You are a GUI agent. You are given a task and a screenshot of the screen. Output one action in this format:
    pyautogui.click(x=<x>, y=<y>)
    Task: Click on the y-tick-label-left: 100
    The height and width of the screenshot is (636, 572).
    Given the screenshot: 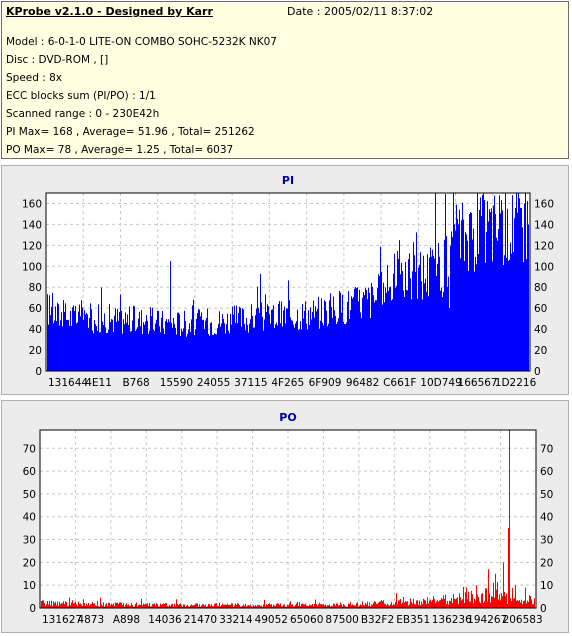 What is the action you would take?
    pyautogui.click(x=32, y=267)
    